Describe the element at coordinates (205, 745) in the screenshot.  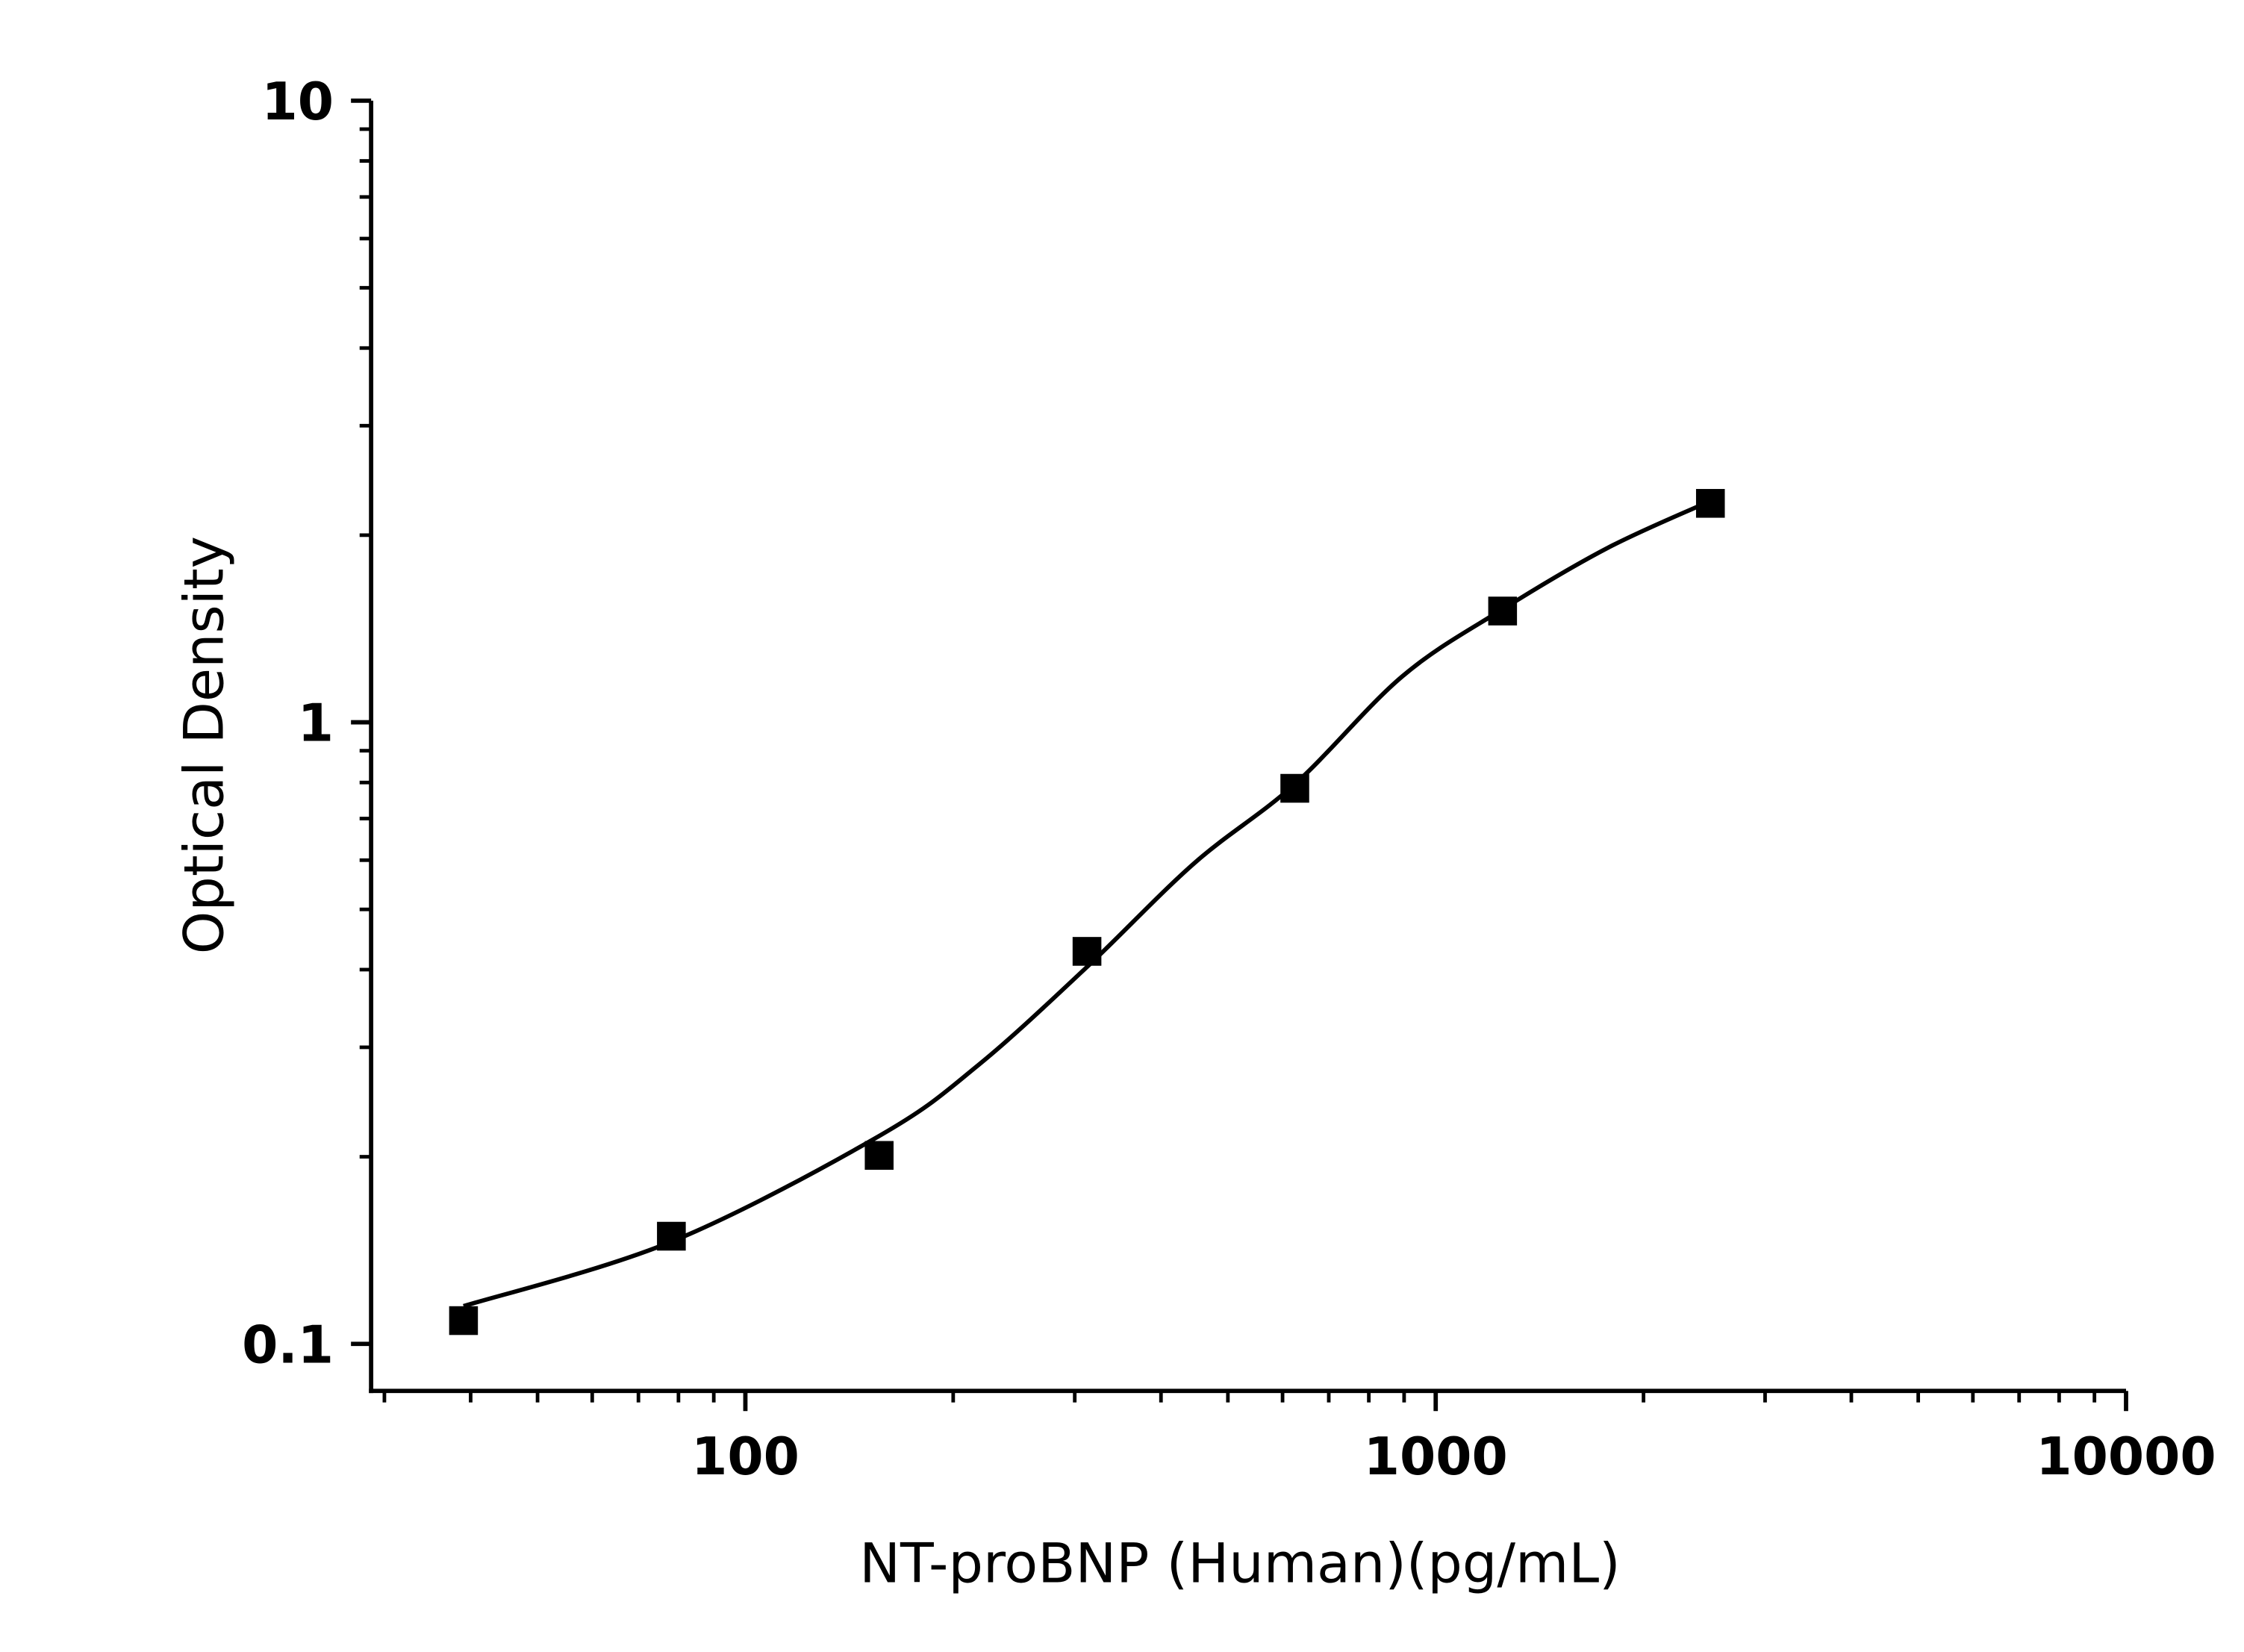
I see `y-axis-title: Optical Density` at that location.